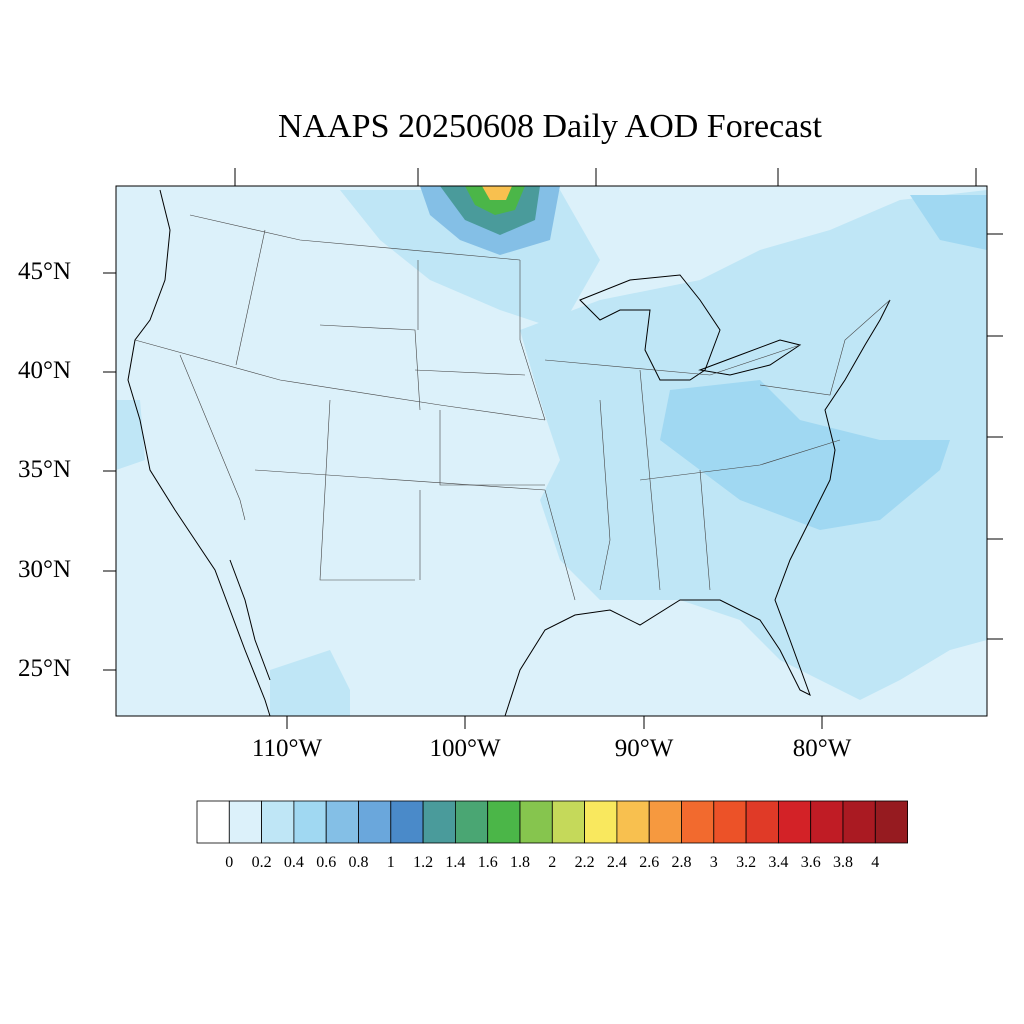 This screenshot has height=1024, width=1024. I want to click on lat-label-30: 30°N, so click(45, 569).